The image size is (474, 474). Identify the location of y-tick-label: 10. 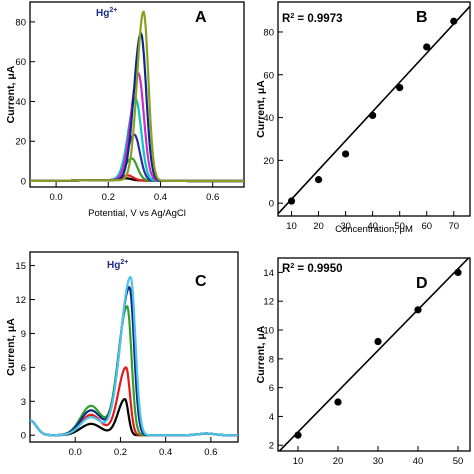
(268, 331).